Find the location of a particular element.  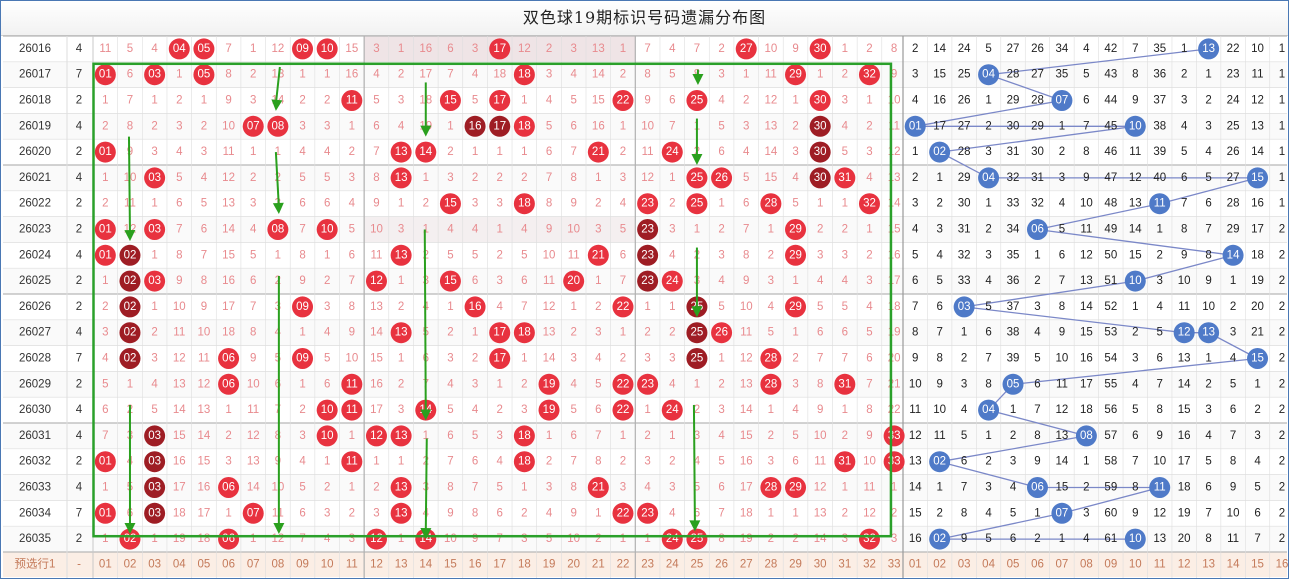

red-ball-number: 18 is located at coordinates (524, 462).